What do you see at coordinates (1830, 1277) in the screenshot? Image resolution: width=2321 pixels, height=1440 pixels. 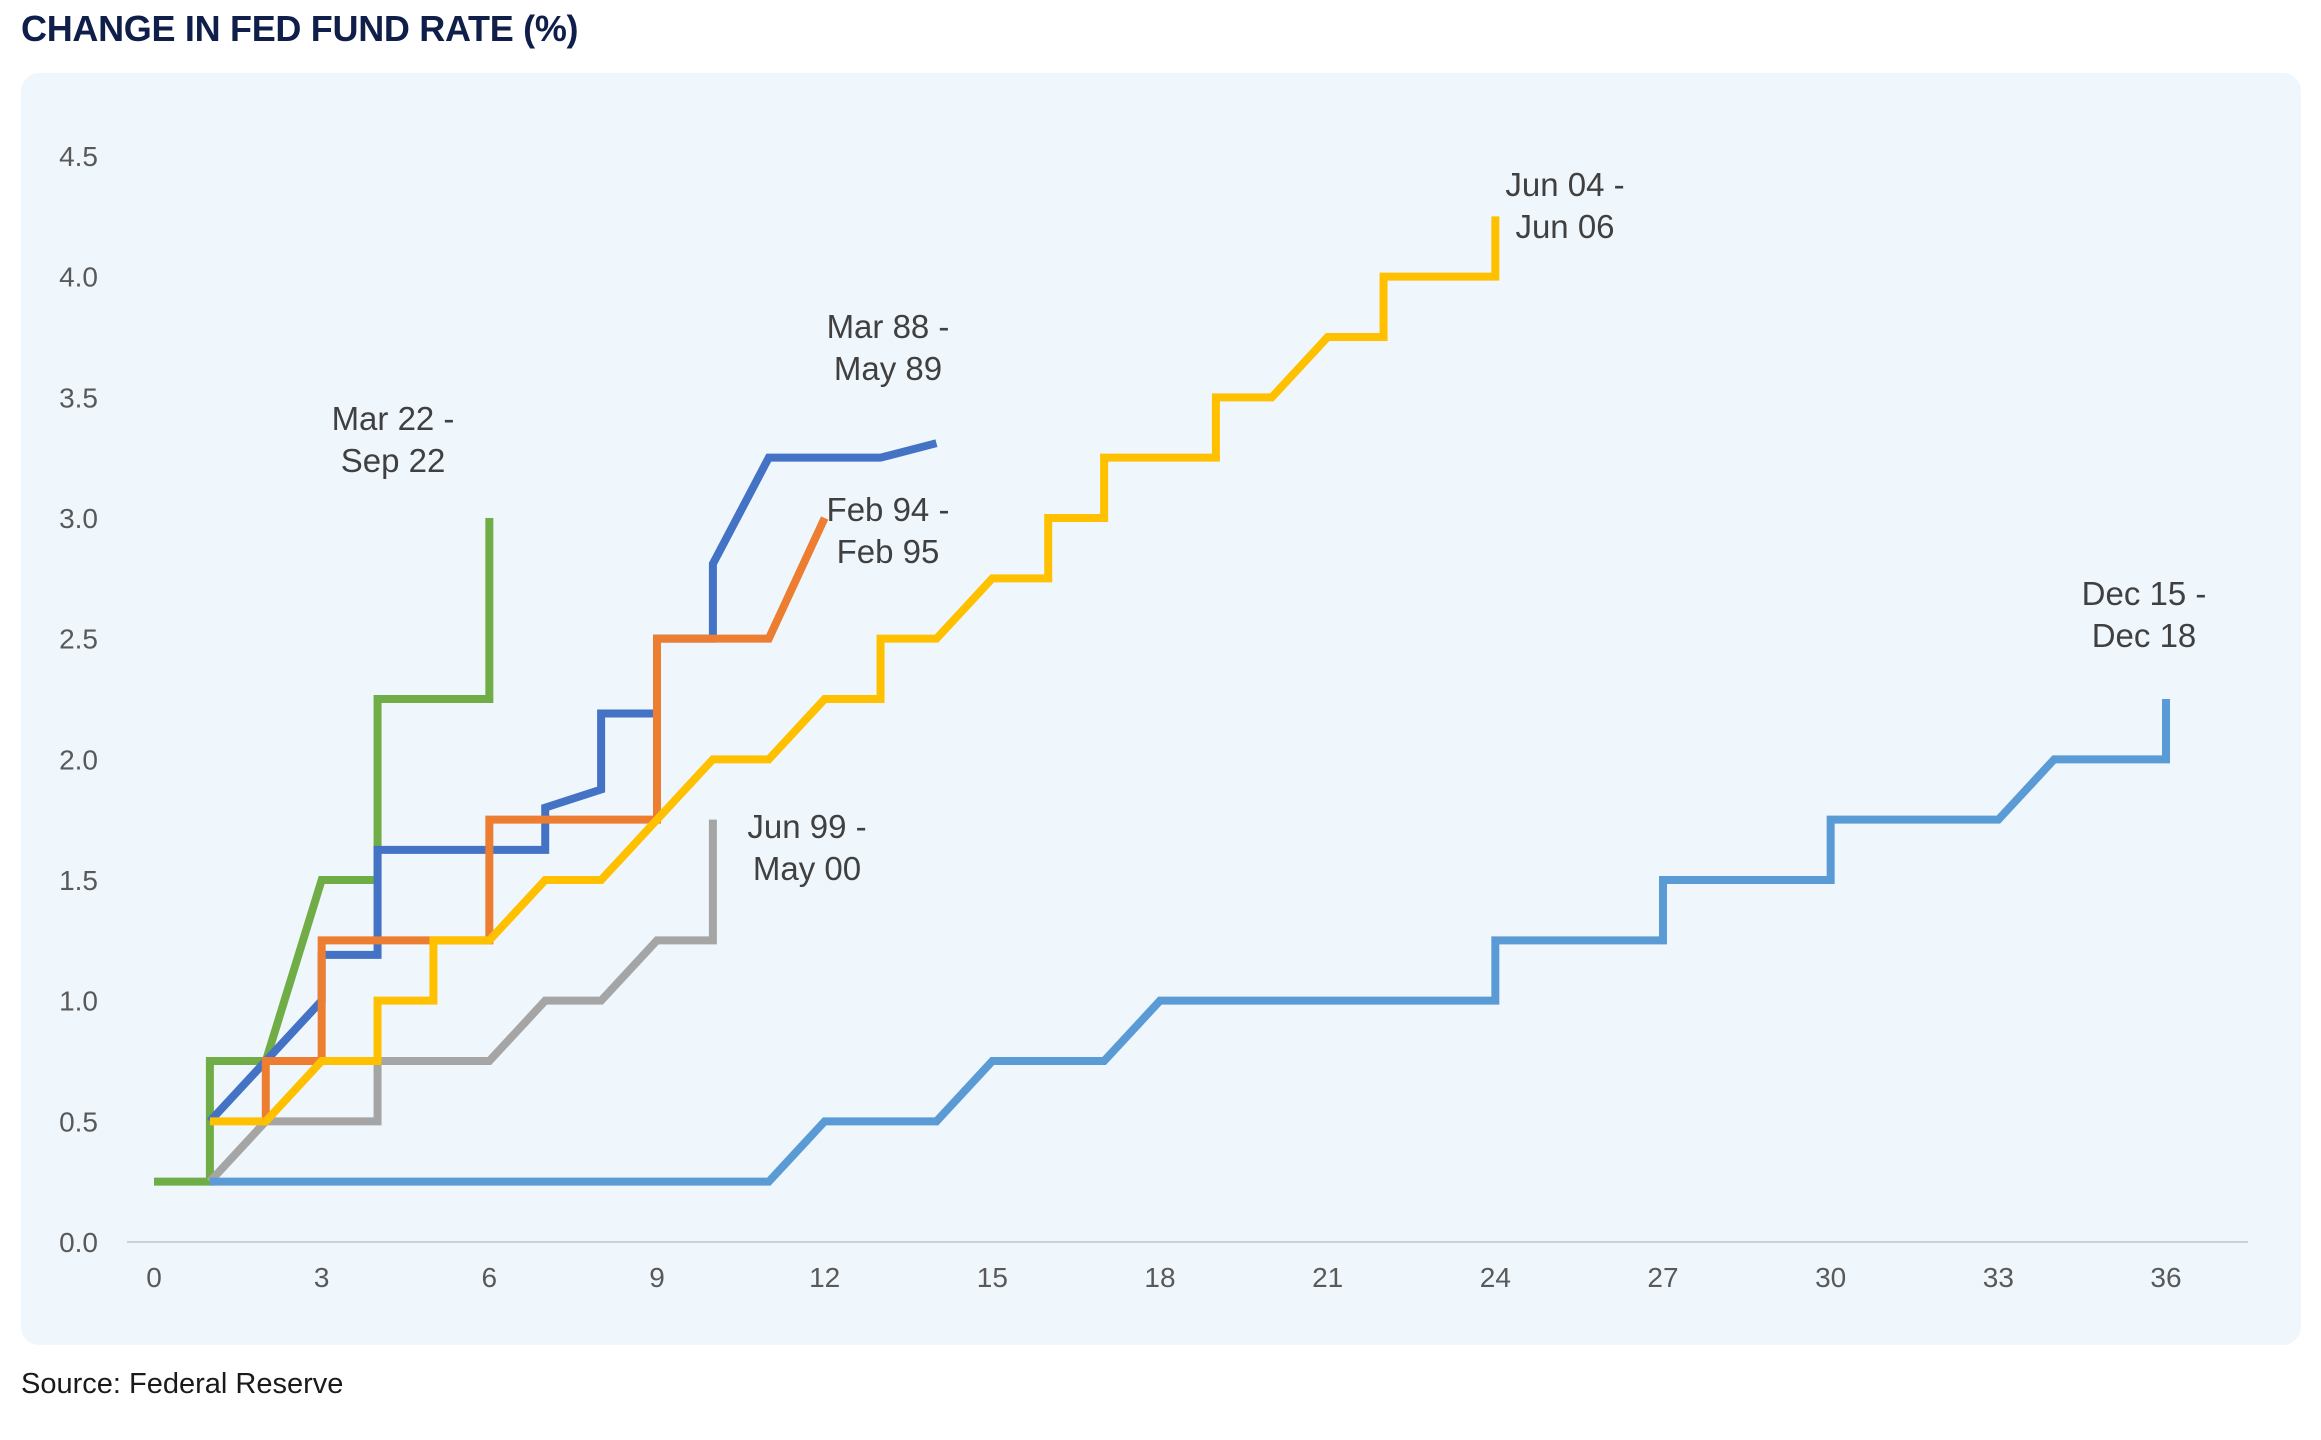 I see `x-tick-label: 30` at bounding box center [1830, 1277].